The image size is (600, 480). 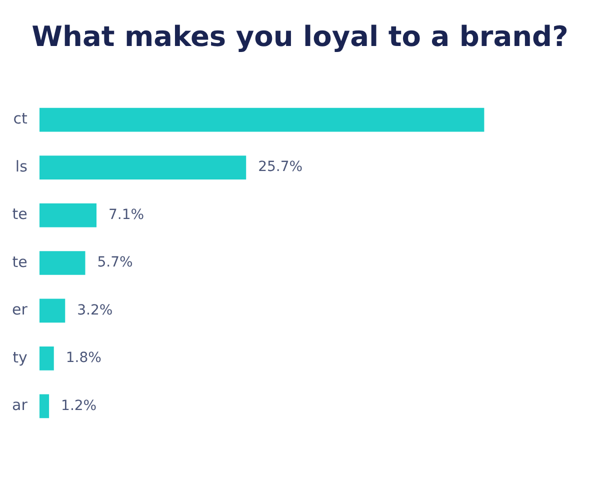 I want to click on data-label: 5.7%, so click(x=115, y=262).